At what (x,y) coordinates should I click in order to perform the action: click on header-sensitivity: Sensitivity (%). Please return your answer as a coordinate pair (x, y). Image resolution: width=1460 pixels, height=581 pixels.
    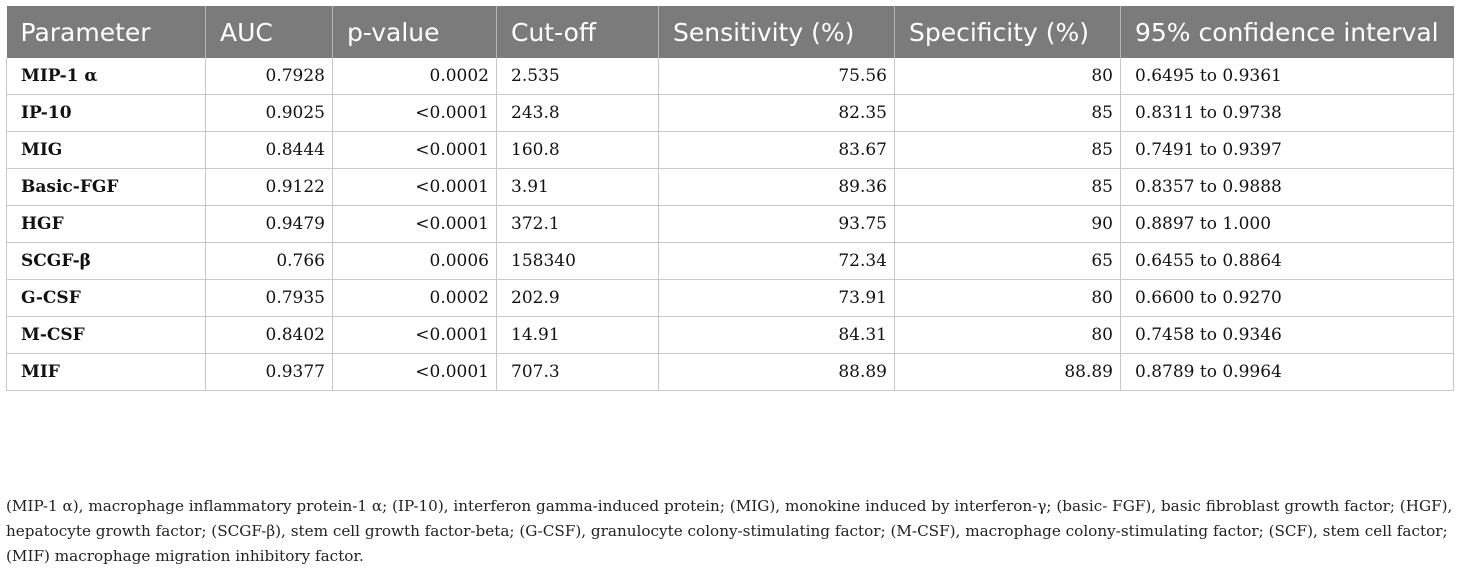
    Looking at the image, I should click on (776, 32).